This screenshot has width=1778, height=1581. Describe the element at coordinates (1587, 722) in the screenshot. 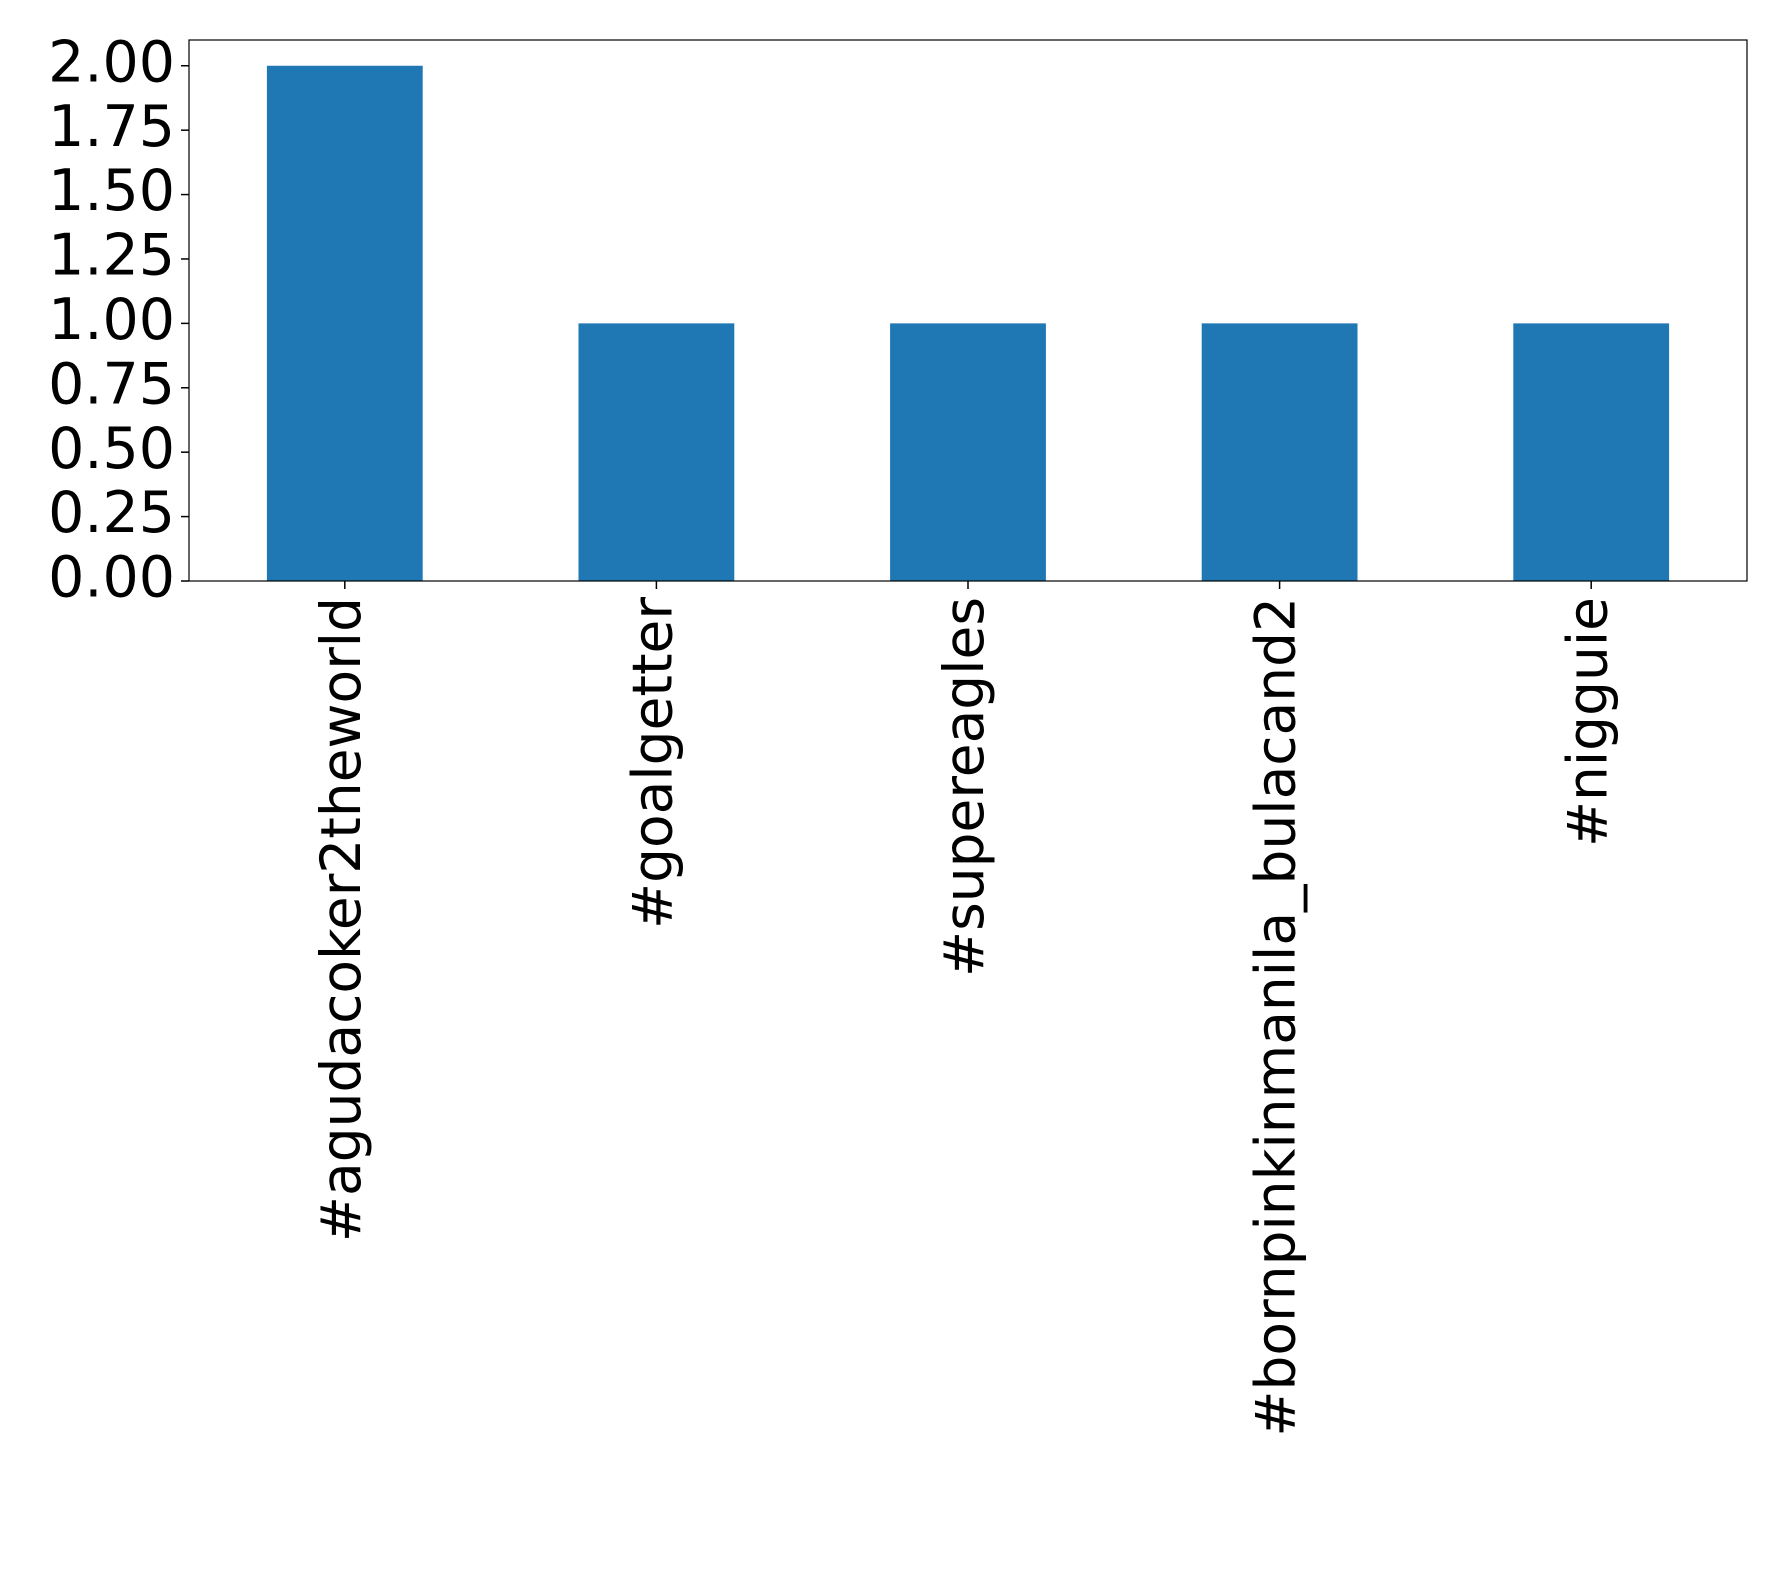

I see `x-tick-label: #nigguie` at that location.